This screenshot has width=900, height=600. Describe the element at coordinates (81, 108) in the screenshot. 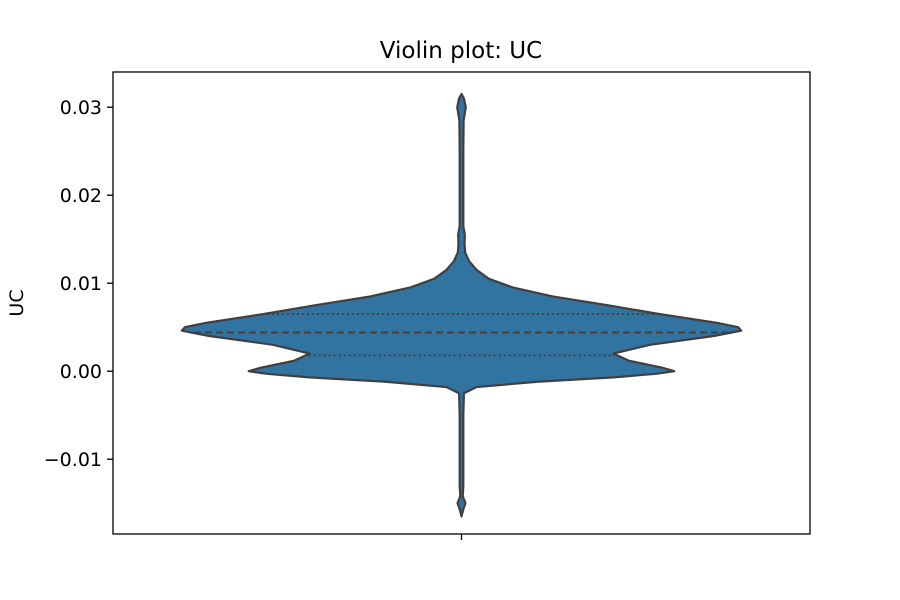

I see `y-tick-label: 0.03` at that location.